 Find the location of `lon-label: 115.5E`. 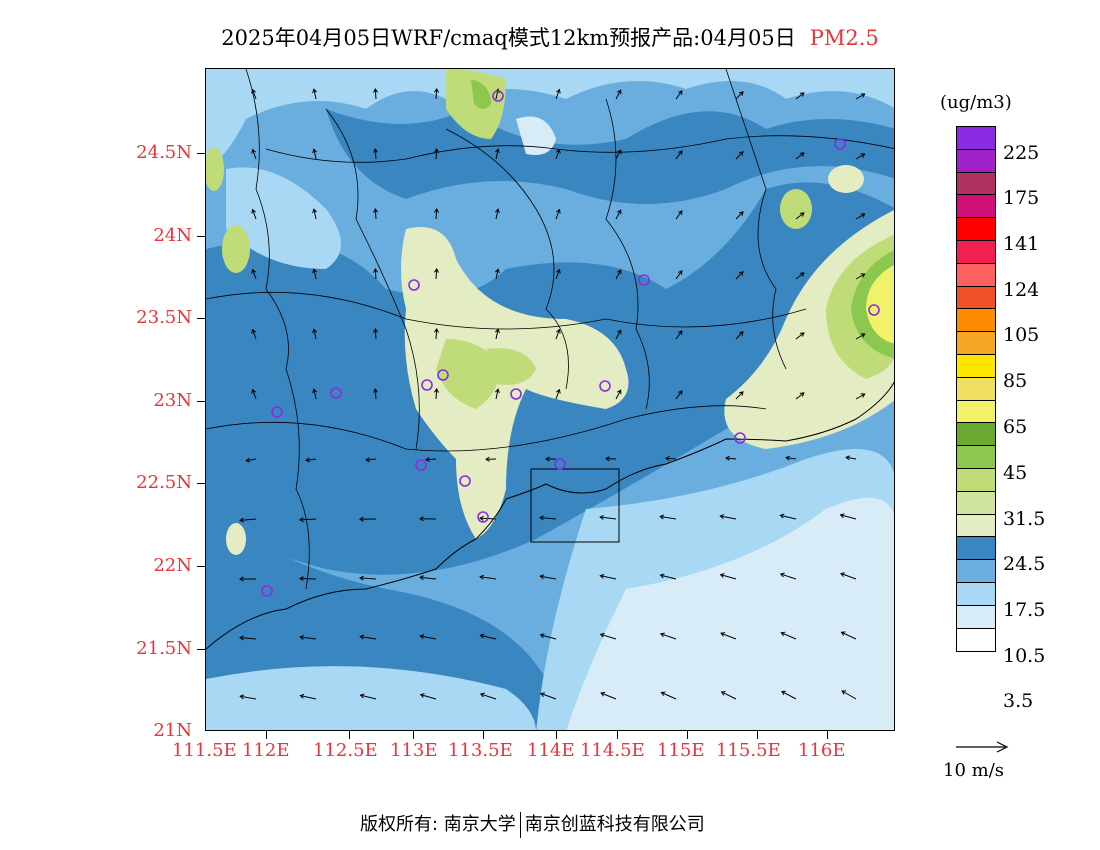

lon-label: 115.5E is located at coordinates (748, 750).